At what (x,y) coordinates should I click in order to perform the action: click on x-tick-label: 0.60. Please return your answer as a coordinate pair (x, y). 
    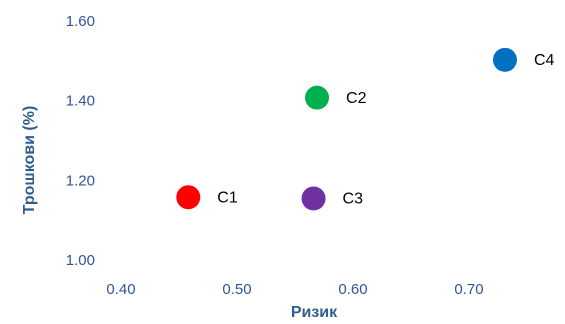
    Looking at the image, I should click on (352, 289).